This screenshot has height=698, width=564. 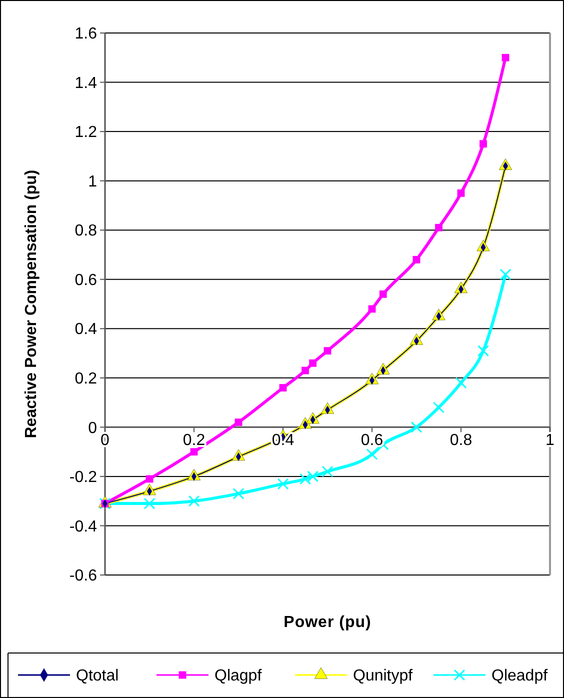 What do you see at coordinates (86, 280) in the screenshot?
I see `y-tick-label: 0.6` at bounding box center [86, 280].